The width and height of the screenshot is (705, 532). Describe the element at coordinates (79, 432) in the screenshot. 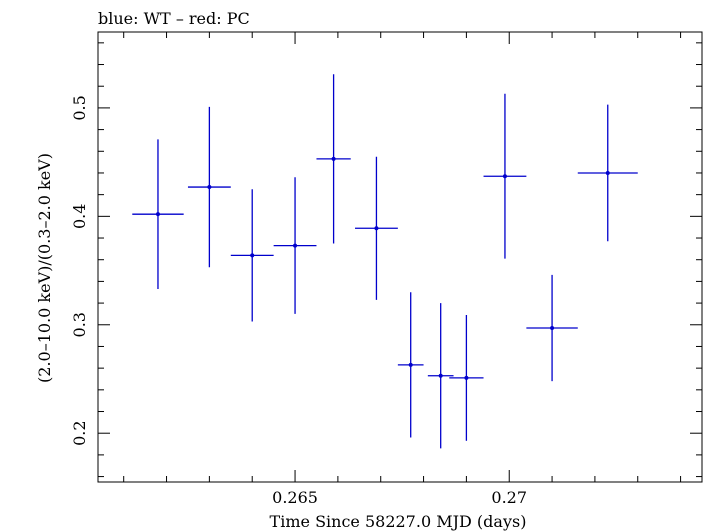

I see `y-tick-label: 0.2` at that location.